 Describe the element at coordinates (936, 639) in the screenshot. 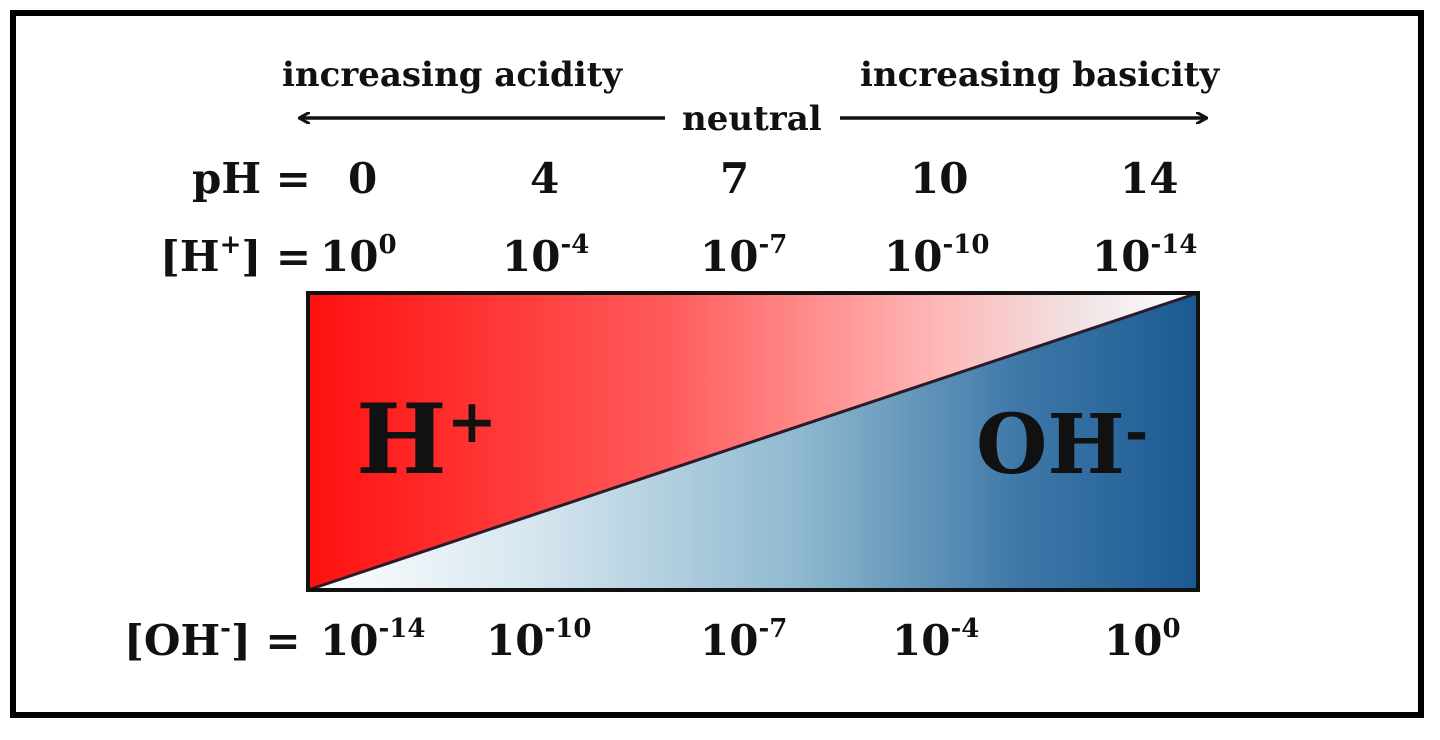

I see `oh-concentration-value: 10-4` at that location.